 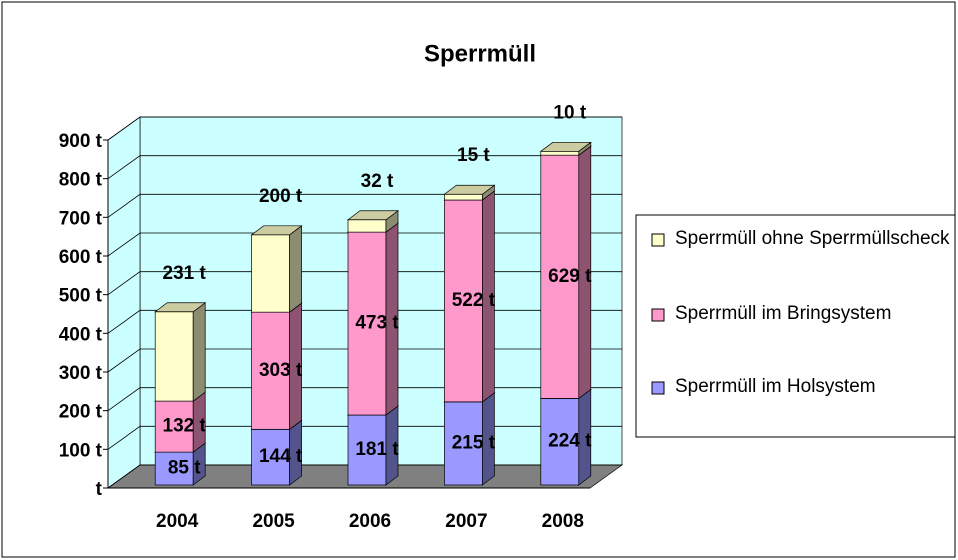 I want to click on data-label: 10 t, so click(x=569, y=112).